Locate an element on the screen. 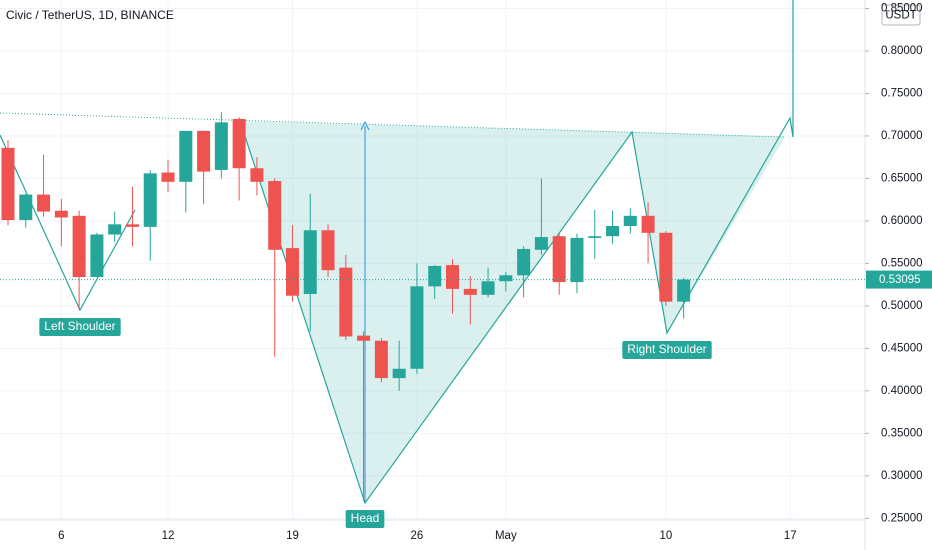  y-tick-label: 0.65000 is located at coordinates (902, 178).